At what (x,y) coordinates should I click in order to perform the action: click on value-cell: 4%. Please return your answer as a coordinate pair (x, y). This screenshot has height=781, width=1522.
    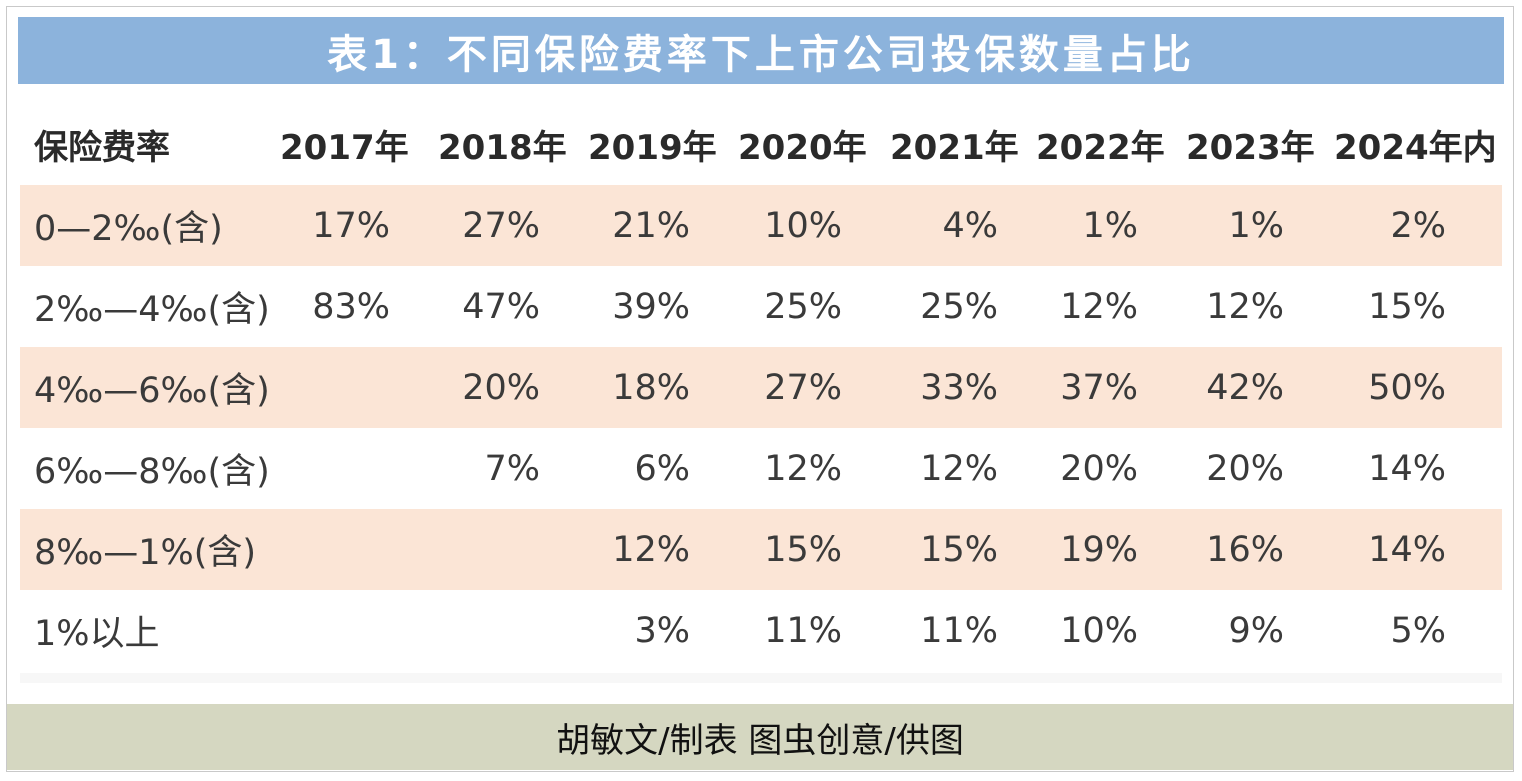
    Looking at the image, I should click on (970, 225).